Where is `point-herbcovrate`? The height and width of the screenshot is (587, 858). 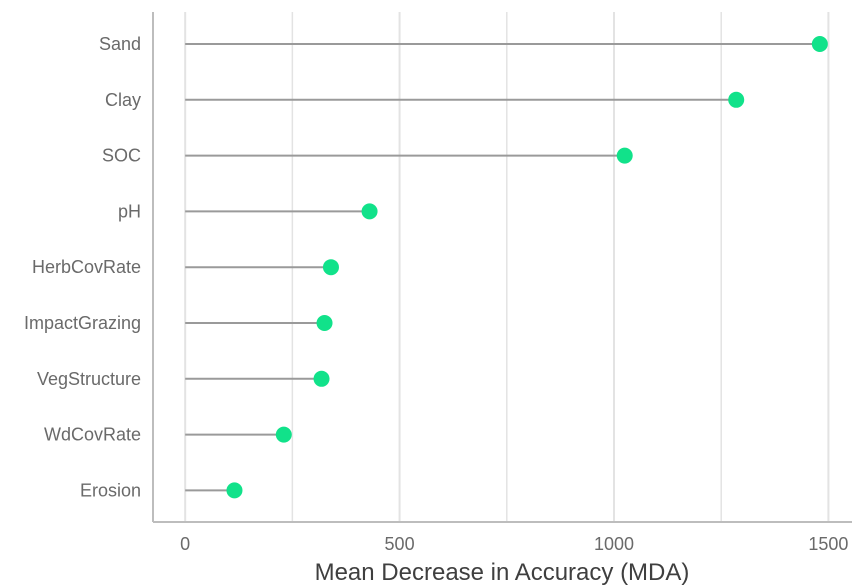
point-herbcovrate is located at coordinates (330, 267).